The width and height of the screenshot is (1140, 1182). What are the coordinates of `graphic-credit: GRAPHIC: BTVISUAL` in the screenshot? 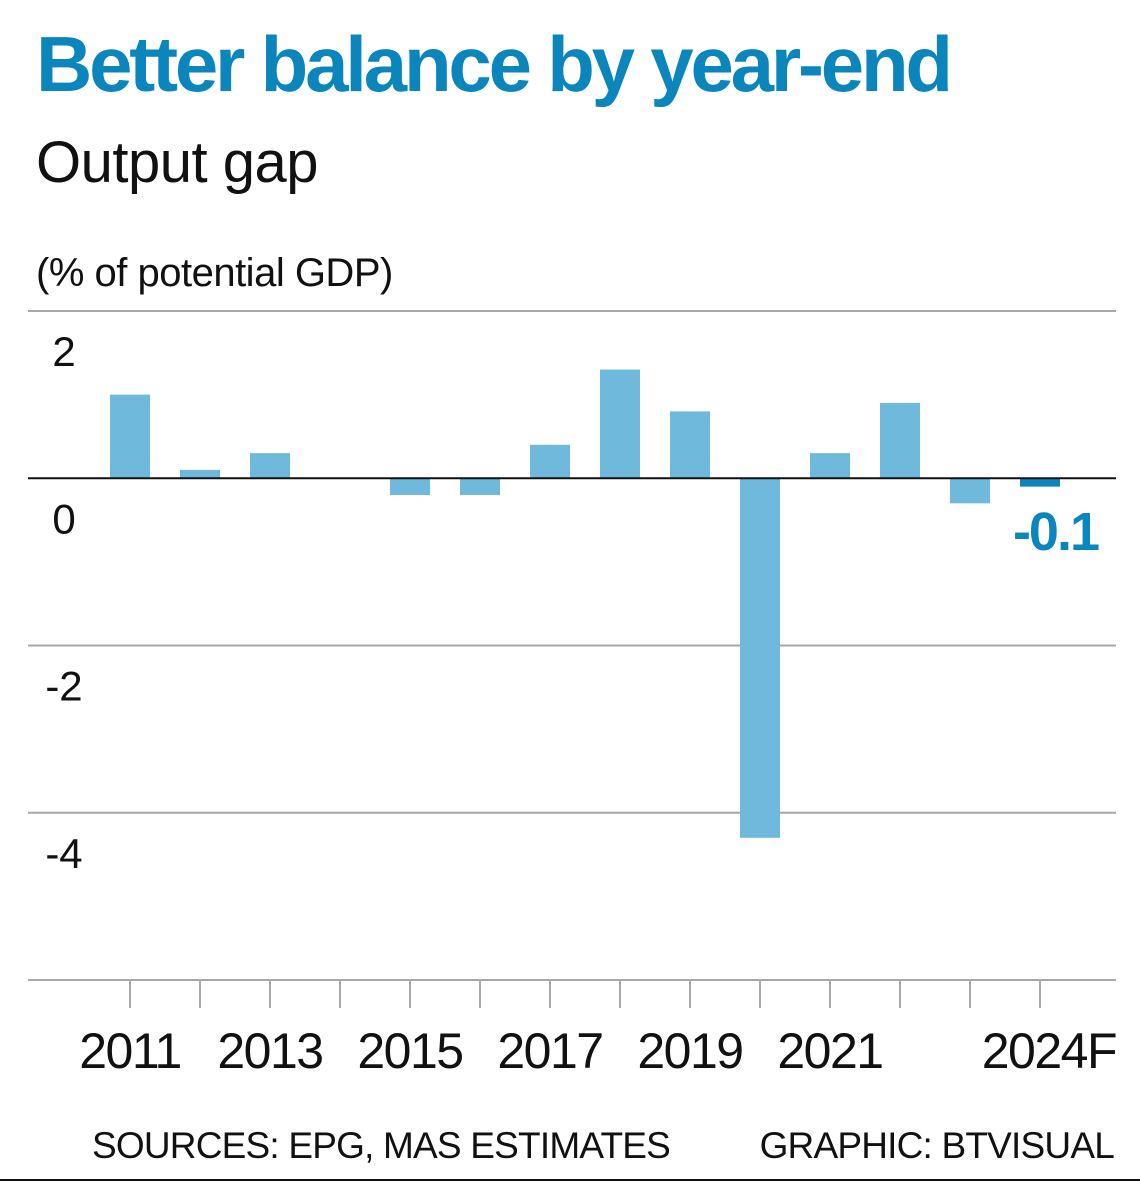 It's located at (937, 1145).